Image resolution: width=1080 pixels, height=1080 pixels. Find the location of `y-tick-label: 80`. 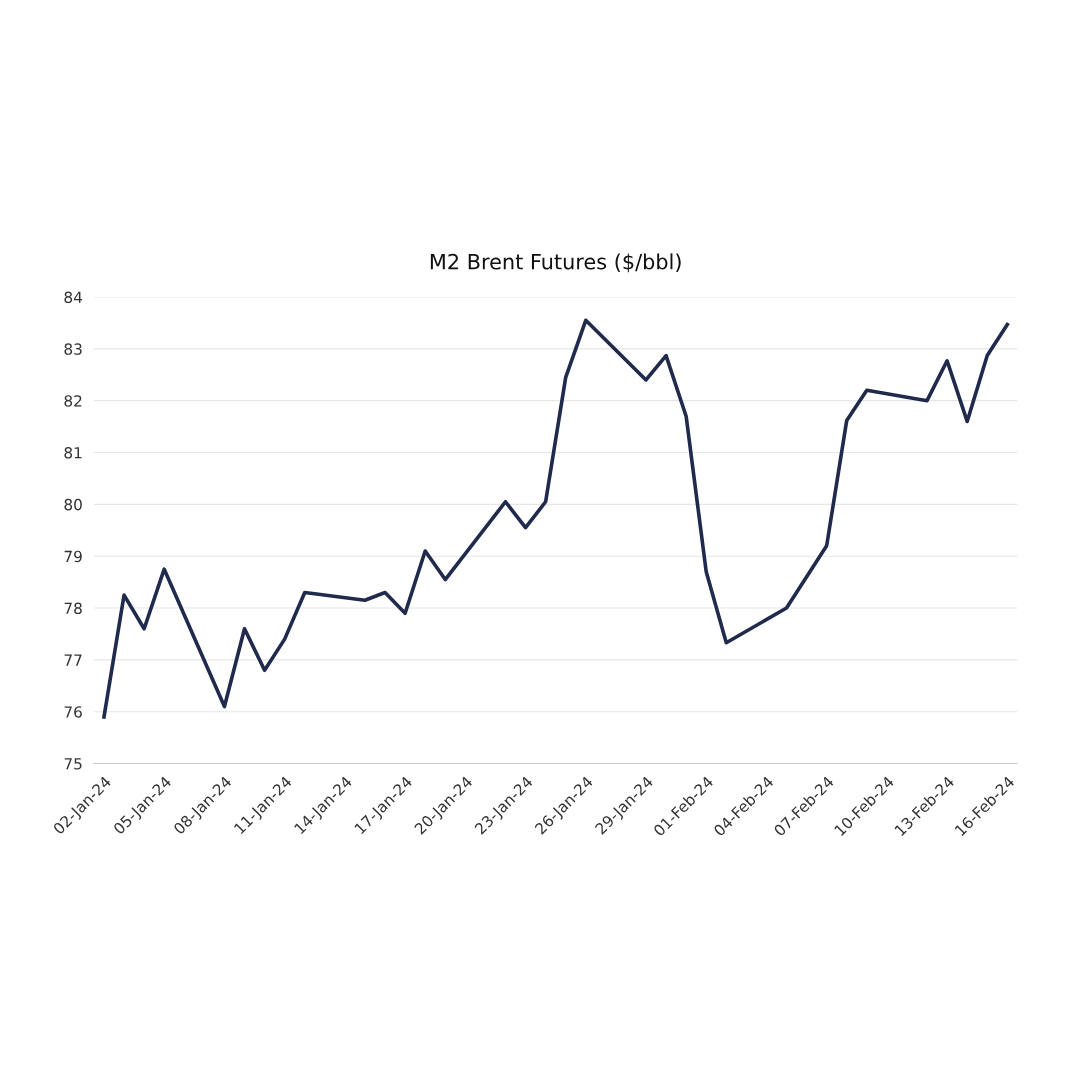

y-tick-label: 80 is located at coordinates (73, 504).